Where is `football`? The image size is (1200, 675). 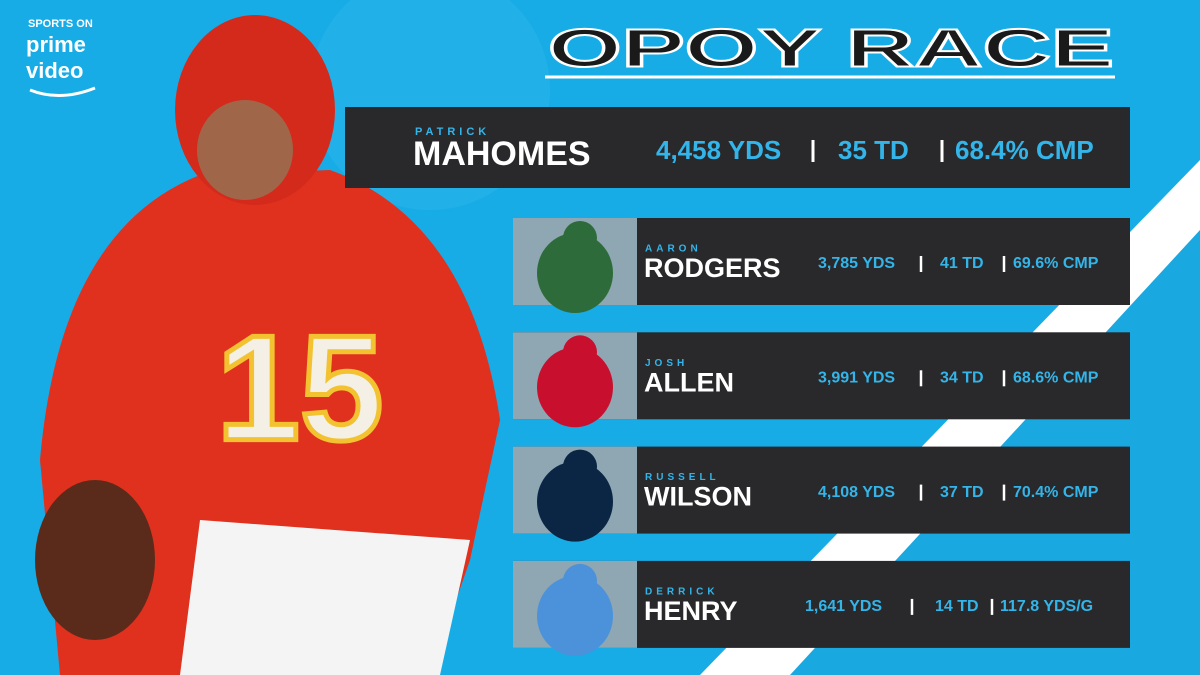 football is located at coordinates (95, 560).